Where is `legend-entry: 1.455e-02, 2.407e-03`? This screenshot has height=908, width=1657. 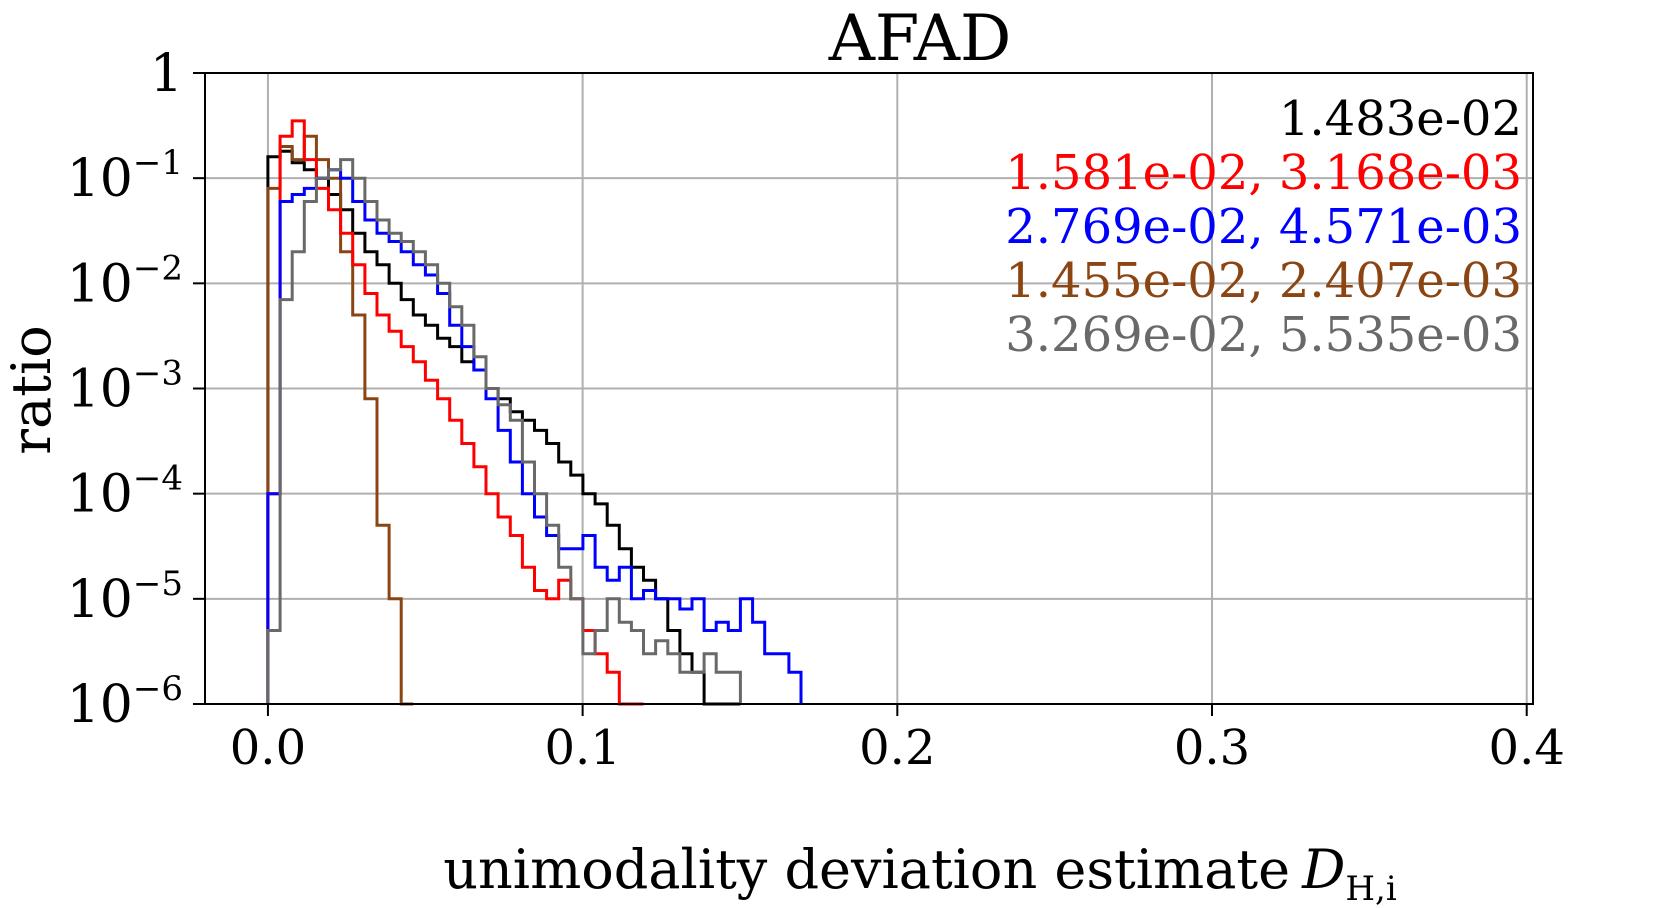 legend-entry: 1.455e-02, 2.407e-03 is located at coordinates (1263, 281).